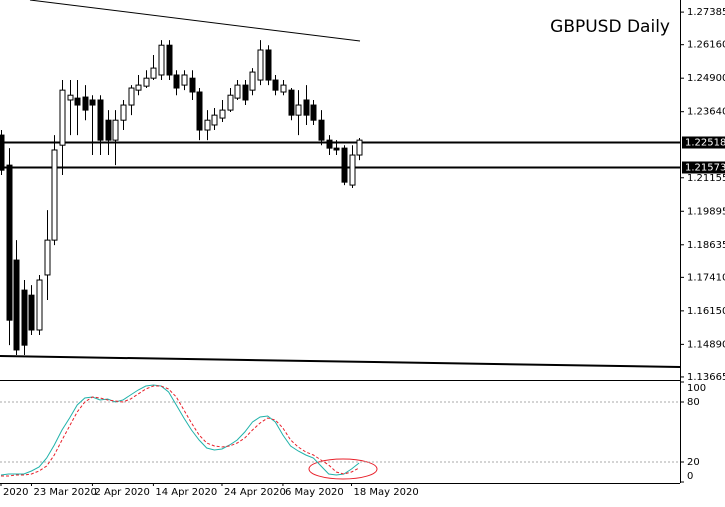  I want to click on y-tick-label: 80, so click(693, 402).